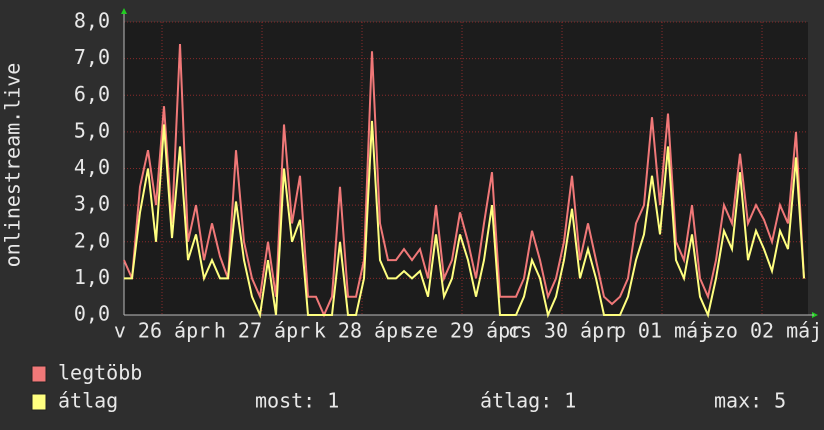 This screenshot has width=824, height=430. What do you see at coordinates (92, 21) in the screenshot?
I see `y-tick-label: 8,0` at bounding box center [92, 21].